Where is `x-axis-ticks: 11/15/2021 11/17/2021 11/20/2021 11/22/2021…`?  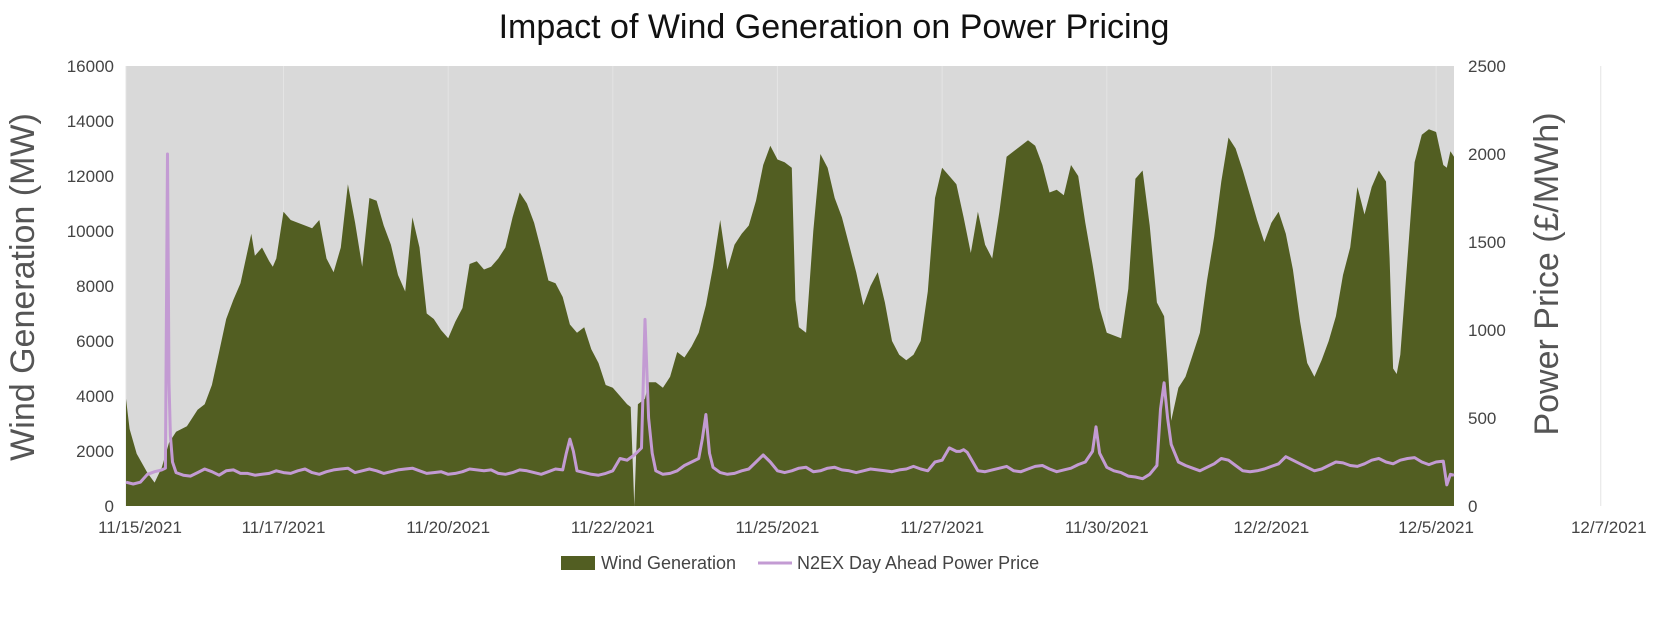 x-axis-ticks: 11/15/2021 11/17/2021 11/20/2021 11/22/2021… is located at coordinates (872, 527).